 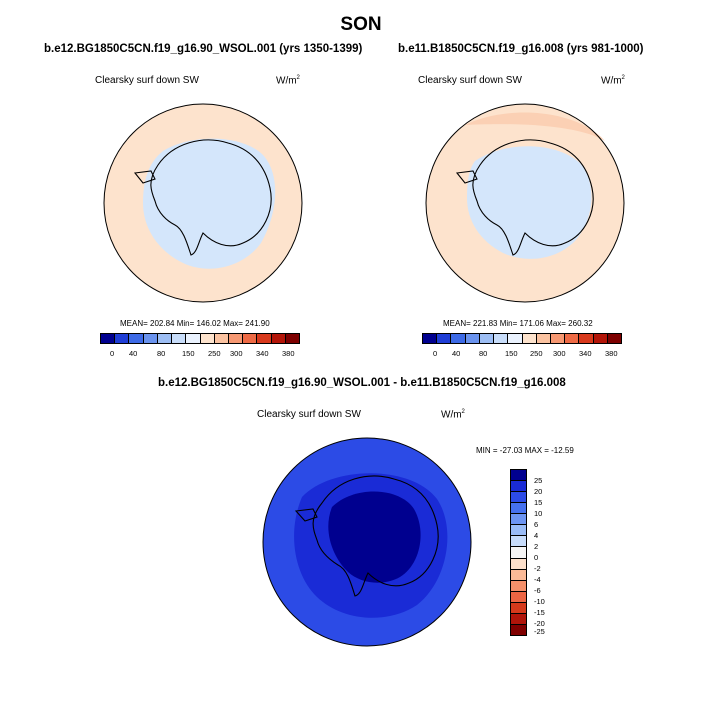 I want to click on panel1-coastline, so click(x=202, y=197).